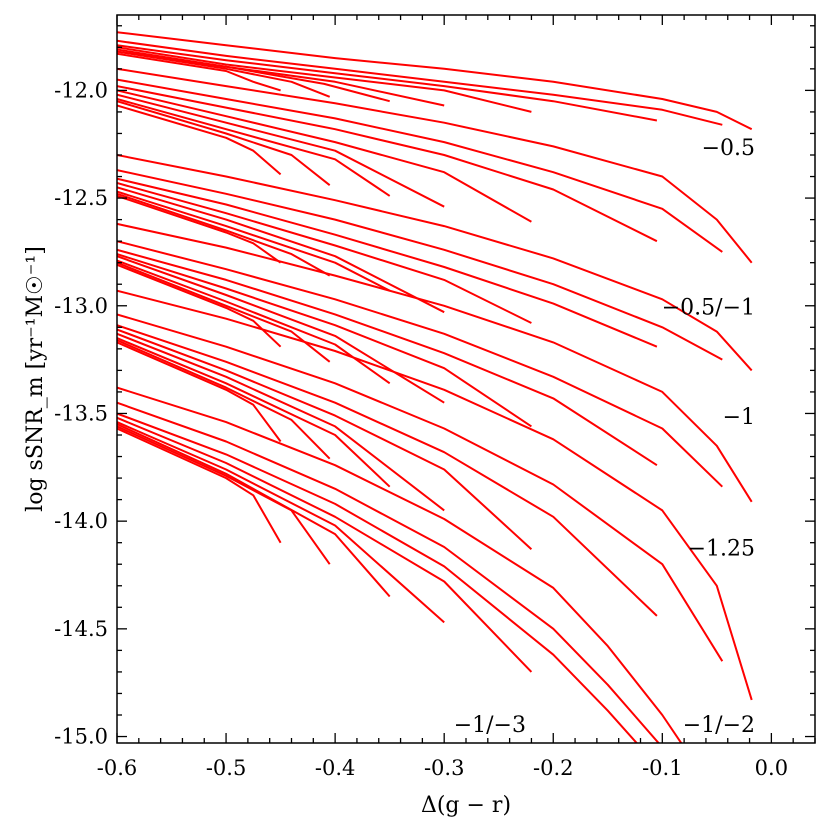  I want to click on y-tick-label: -14.0, so click(81, 521).